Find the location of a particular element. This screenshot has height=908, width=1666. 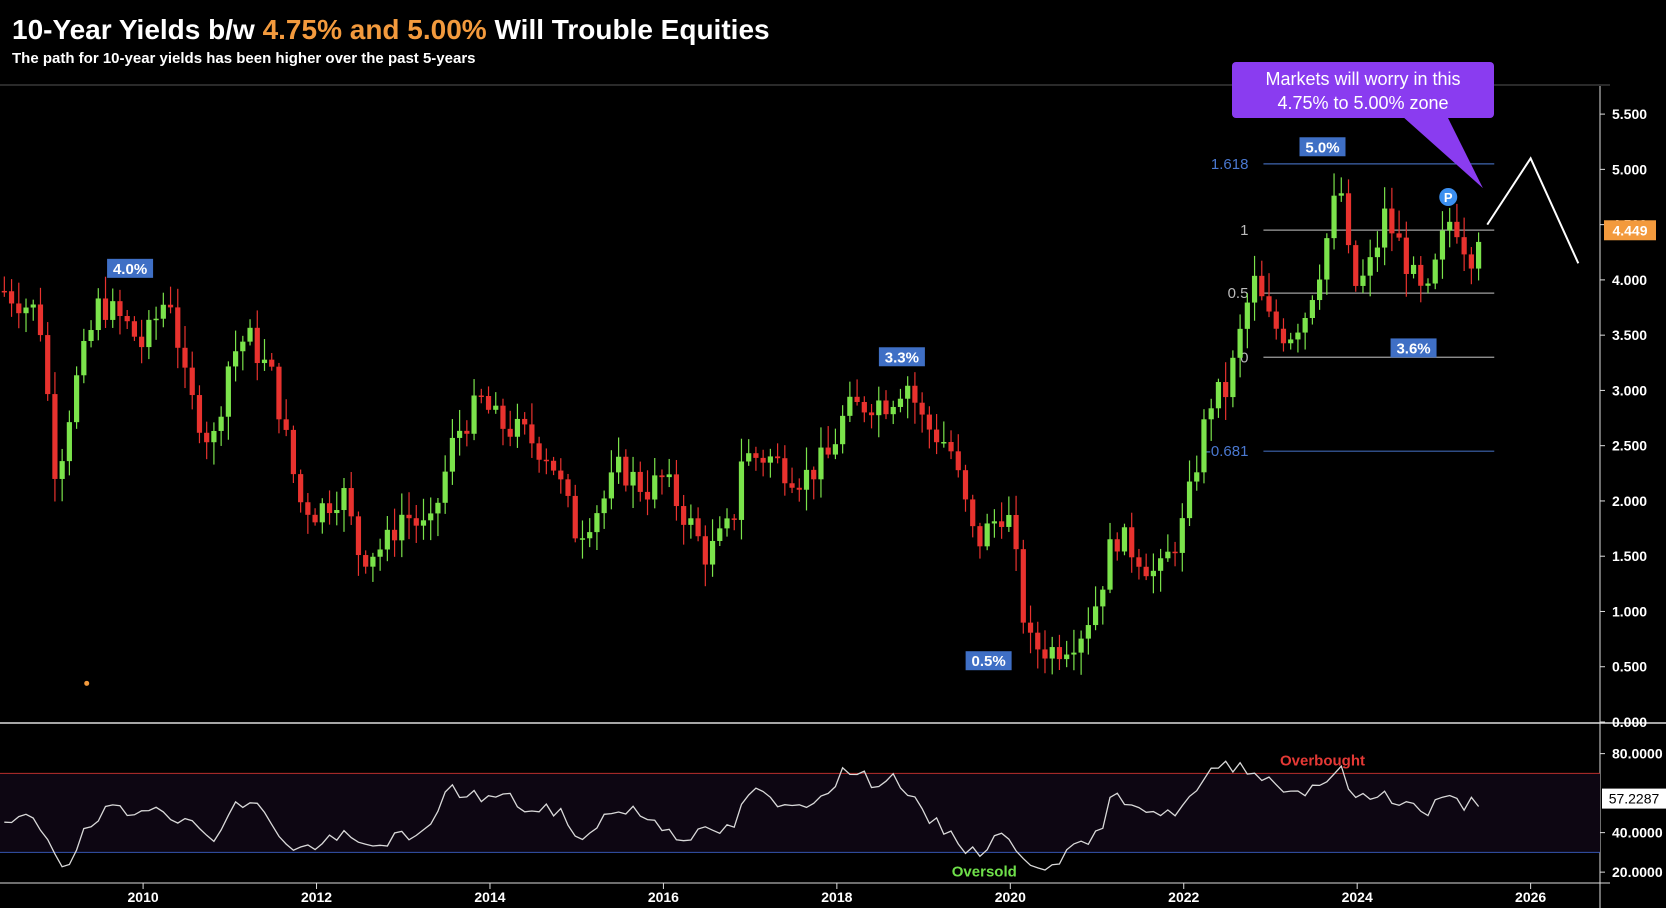

x-tick-label: 2012 is located at coordinates (316, 897).